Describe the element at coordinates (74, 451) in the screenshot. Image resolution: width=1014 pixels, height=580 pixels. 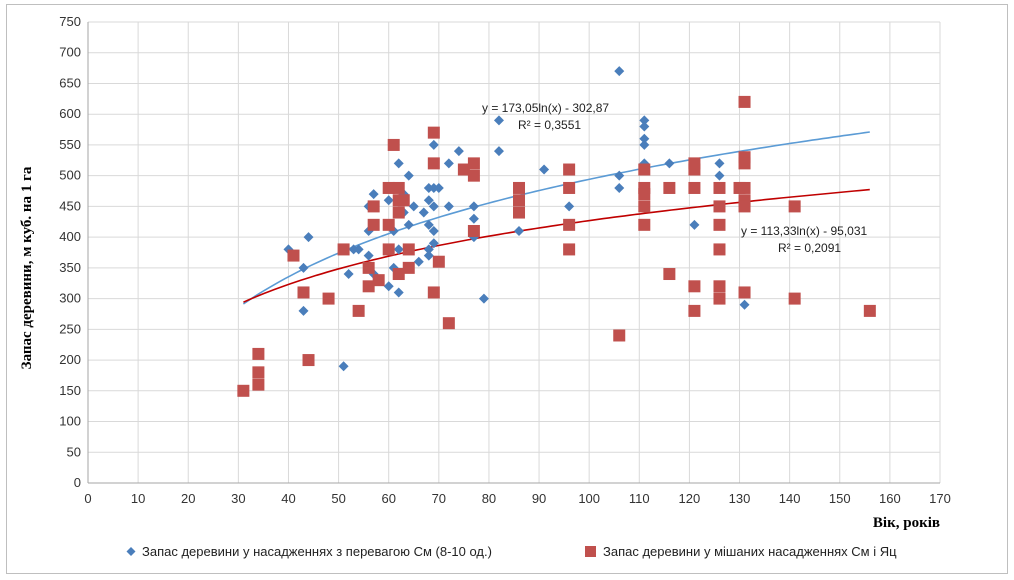
I see `y-tick-label: 50` at that location.